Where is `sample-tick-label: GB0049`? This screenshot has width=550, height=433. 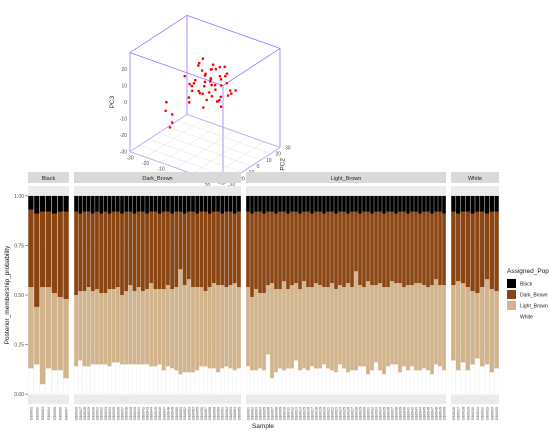 sample-tick-label: GB0049 is located at coordinates (173, 413).